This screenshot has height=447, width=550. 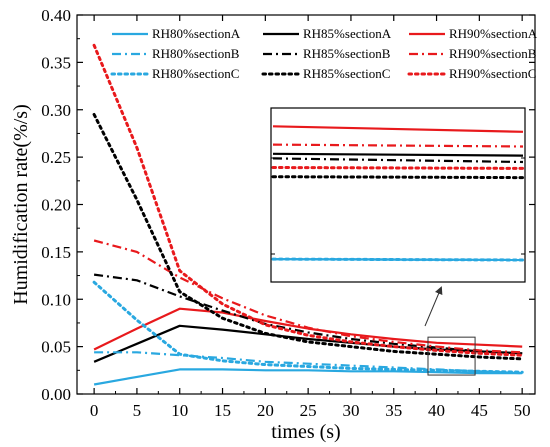 What do you see at coordinates (436, 410) in the screenshot?
I see `x-tick-label: 40` at bounding box center [436, 410].